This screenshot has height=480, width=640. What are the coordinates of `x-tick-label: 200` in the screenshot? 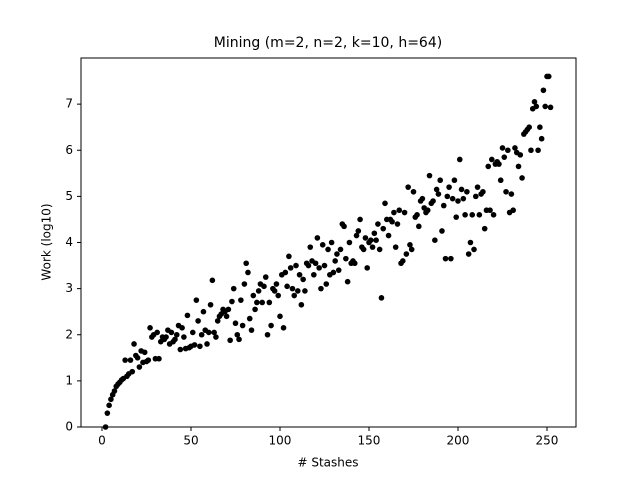 It's located at (458, 441).